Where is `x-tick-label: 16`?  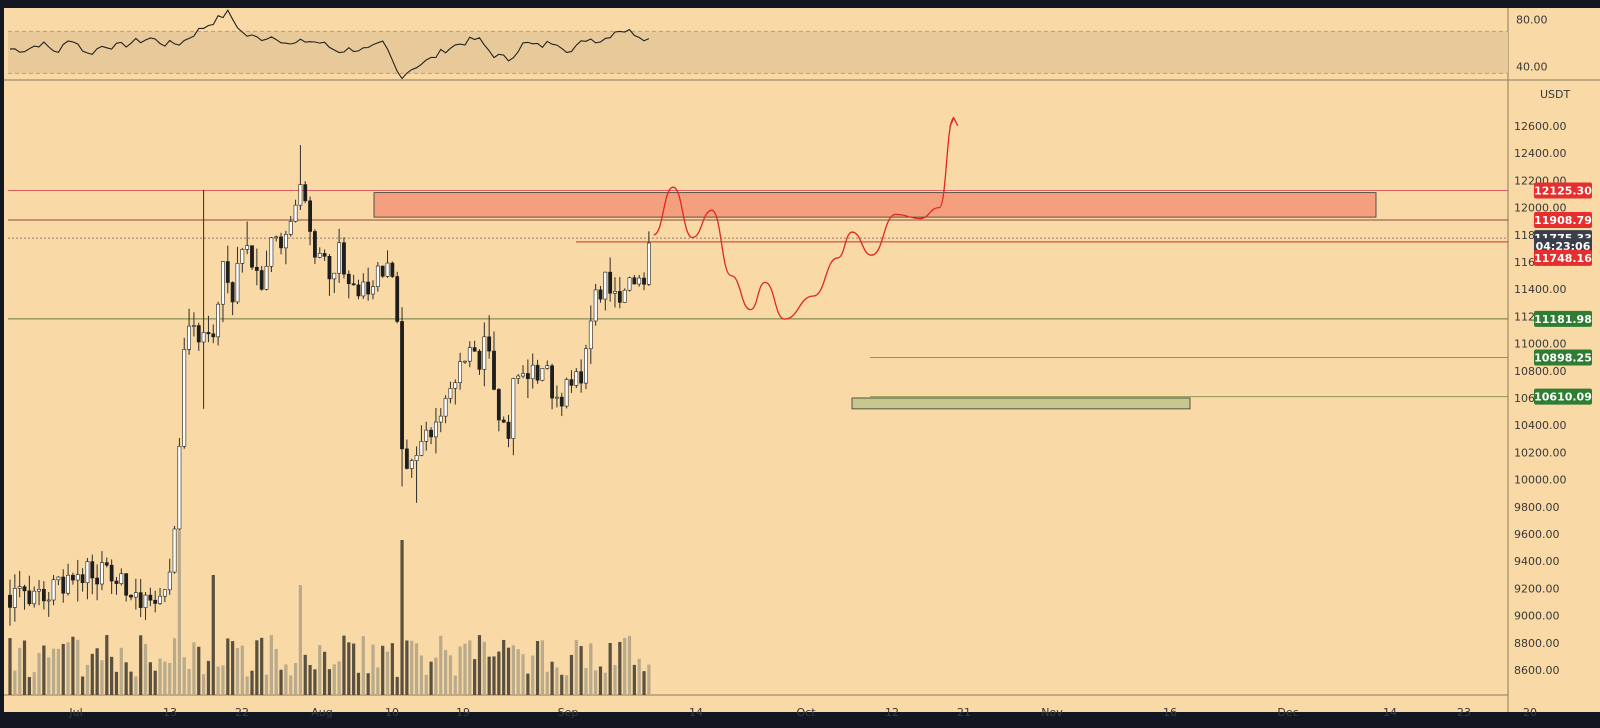
x-tick-label: 16 is located at coordinates (1170, 712).